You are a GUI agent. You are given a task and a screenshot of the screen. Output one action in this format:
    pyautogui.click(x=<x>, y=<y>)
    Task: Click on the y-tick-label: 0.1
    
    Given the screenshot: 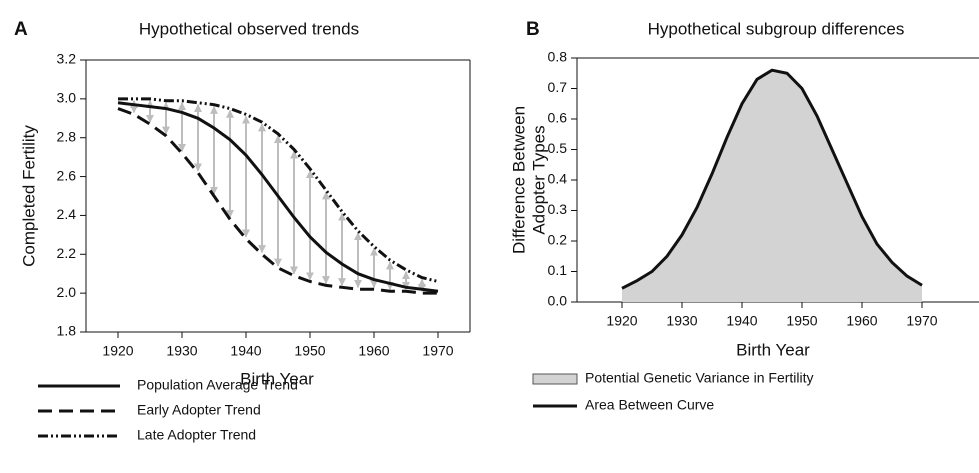 What is the action you would take?
    pyautogui.click(x=558, y=270)
    